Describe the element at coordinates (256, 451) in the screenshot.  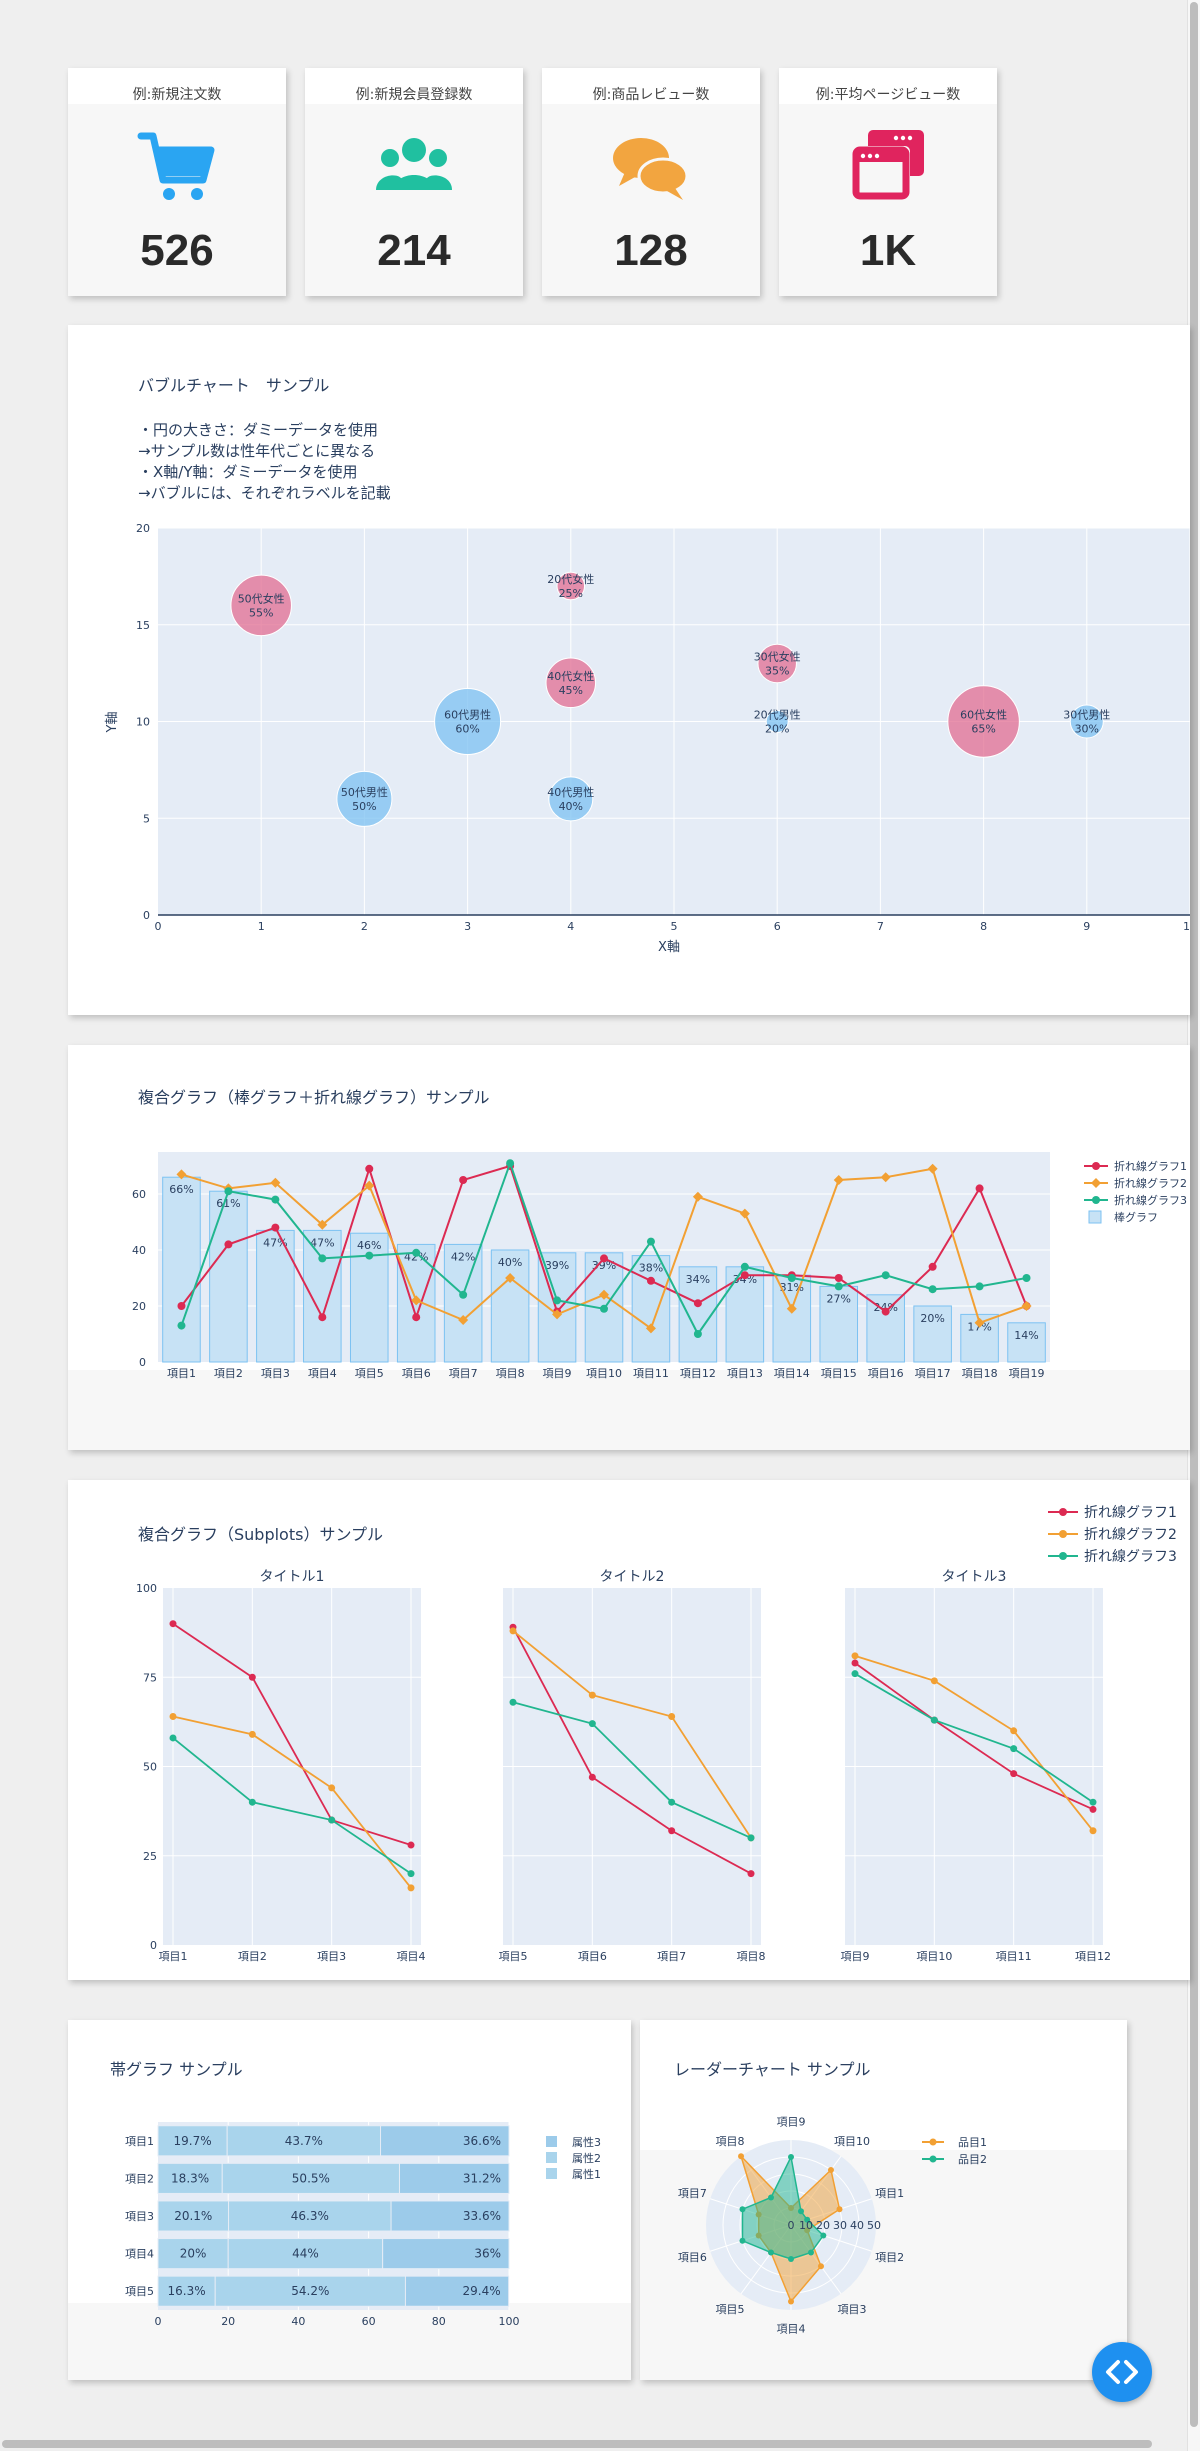
I see `description-line: →サンプル数は性年代ごとに異なる` at that location.